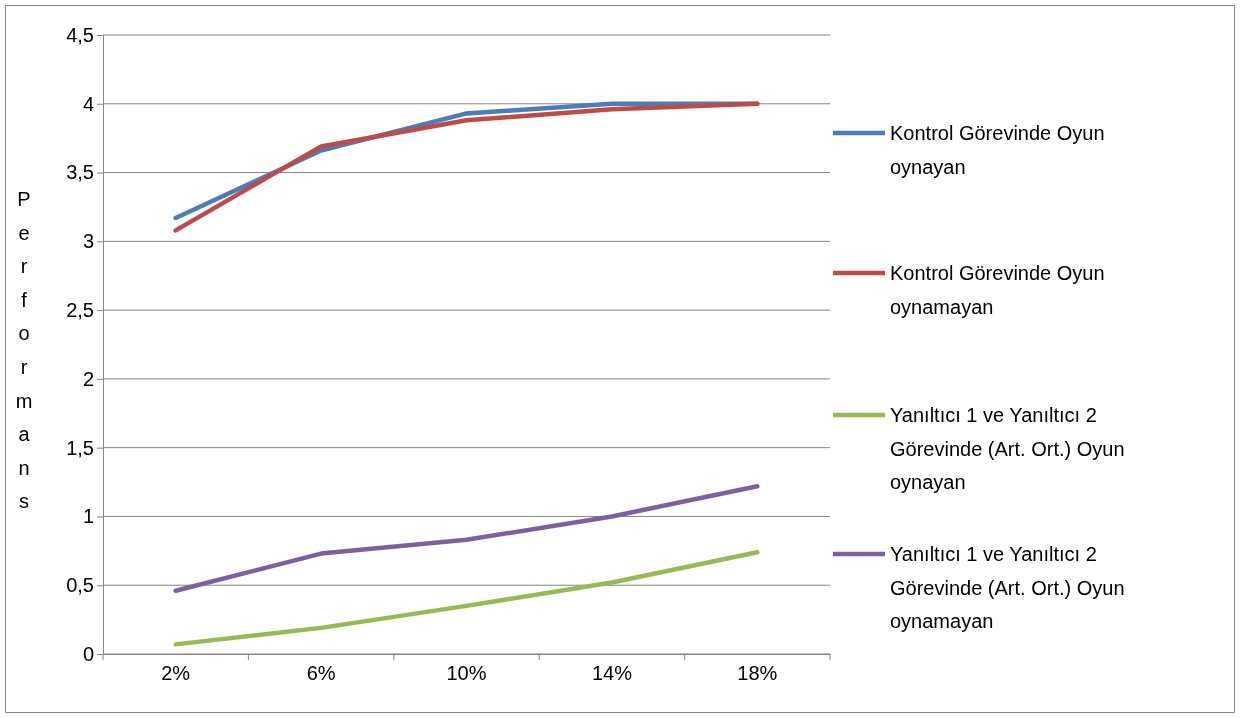 The width and height of the screenshot is (1240, 718). I want to click on x-tick-label: 10%, so click(466, 673).